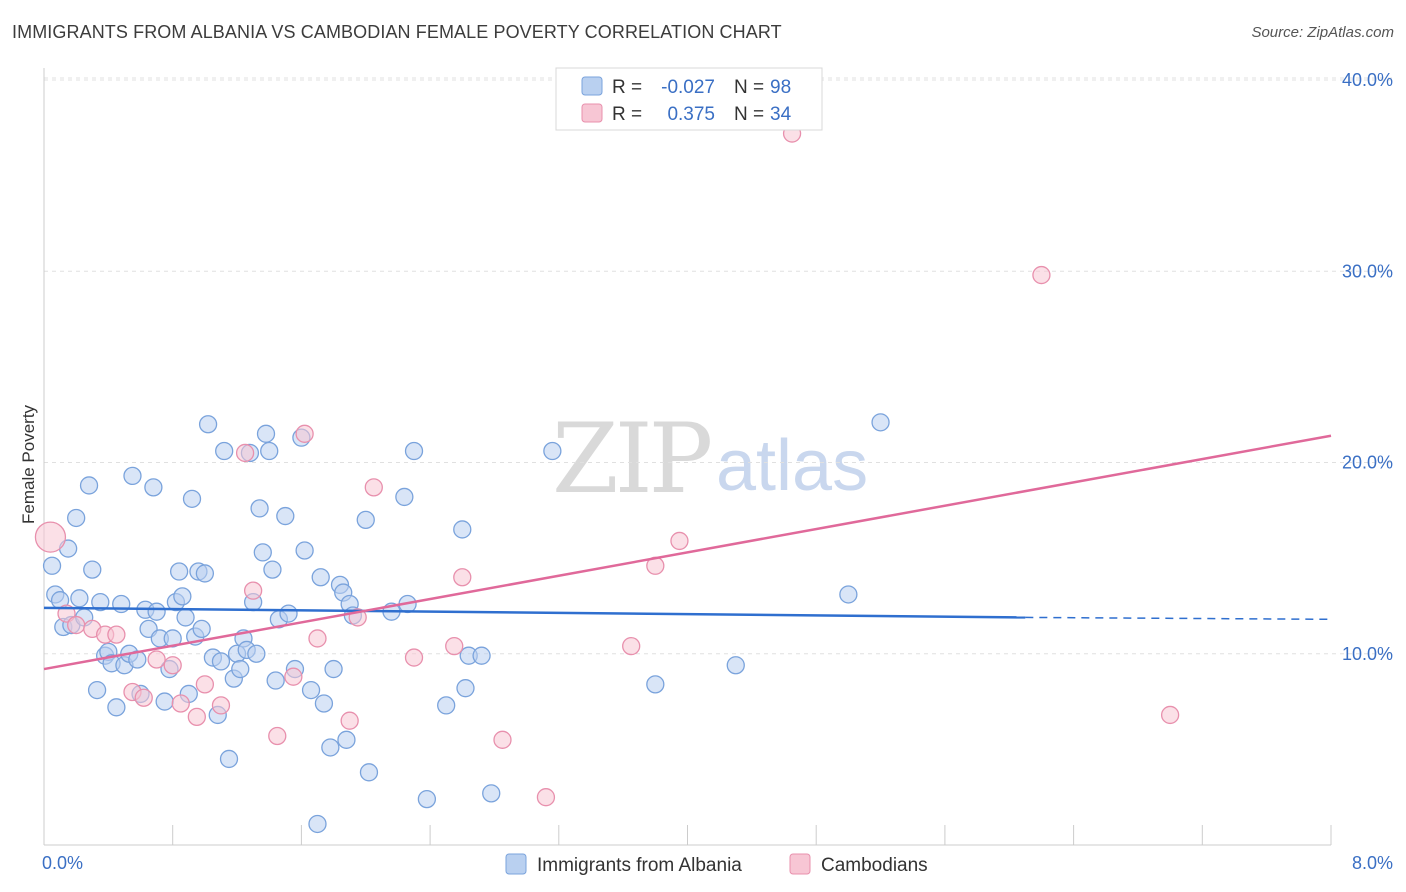 Image resolution: width=1406 pixels, height=892 pixels. Describe the element at coordinates (752, 835) in the screenshot. I see `x-tick-marks` at that location.